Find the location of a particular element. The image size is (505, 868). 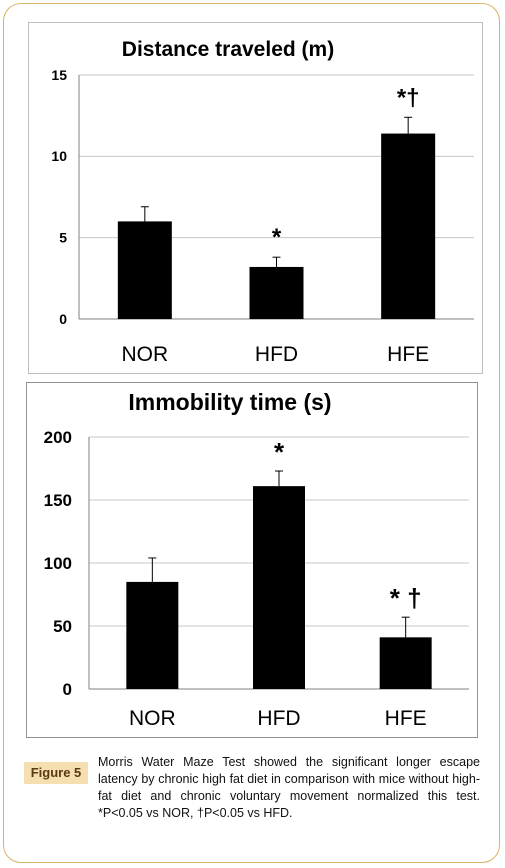

y-tick-label: 50 is located at coordinates (62, 626).